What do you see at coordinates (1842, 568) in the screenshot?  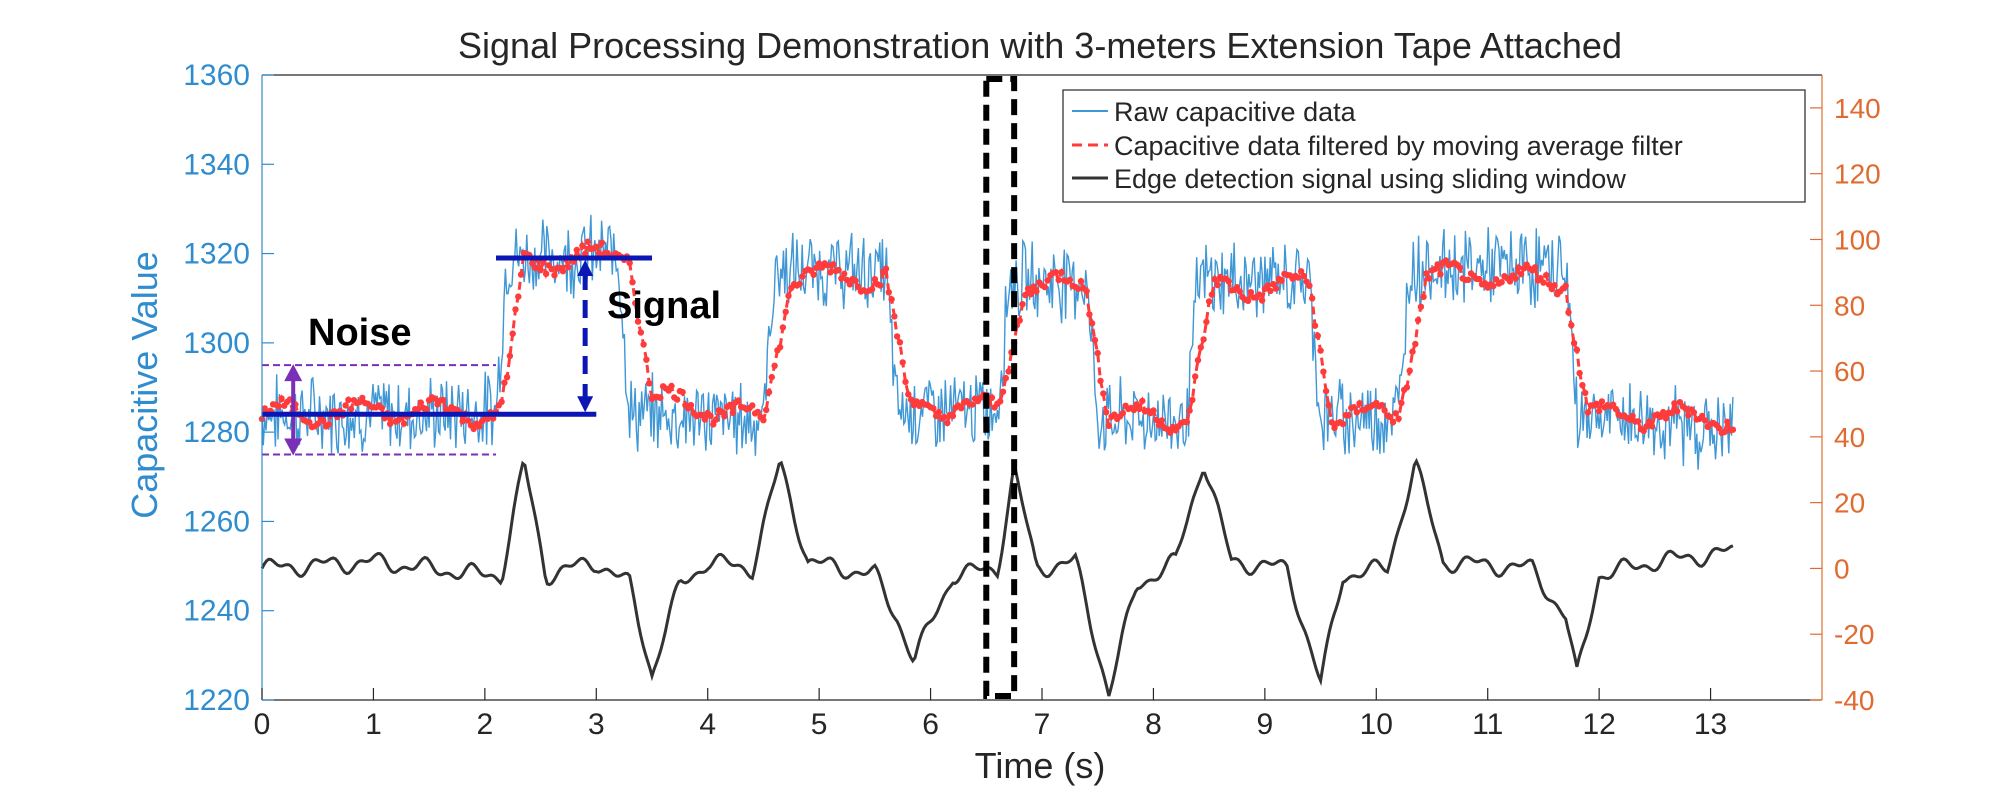 I see `y2-tick-label: 0` at bounding box center [1842, 568].